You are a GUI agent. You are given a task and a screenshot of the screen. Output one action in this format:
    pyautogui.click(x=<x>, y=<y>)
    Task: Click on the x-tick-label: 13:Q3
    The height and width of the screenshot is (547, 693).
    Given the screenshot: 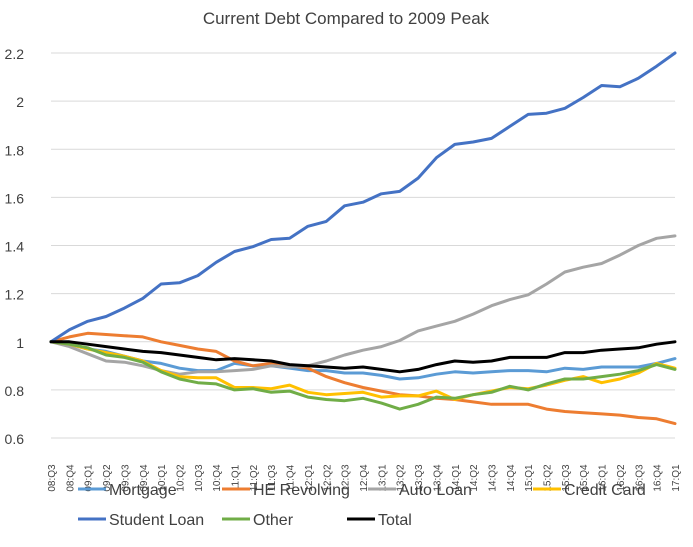 What is the action you would take?
    pyautogui.click(x=419, y=478)
    